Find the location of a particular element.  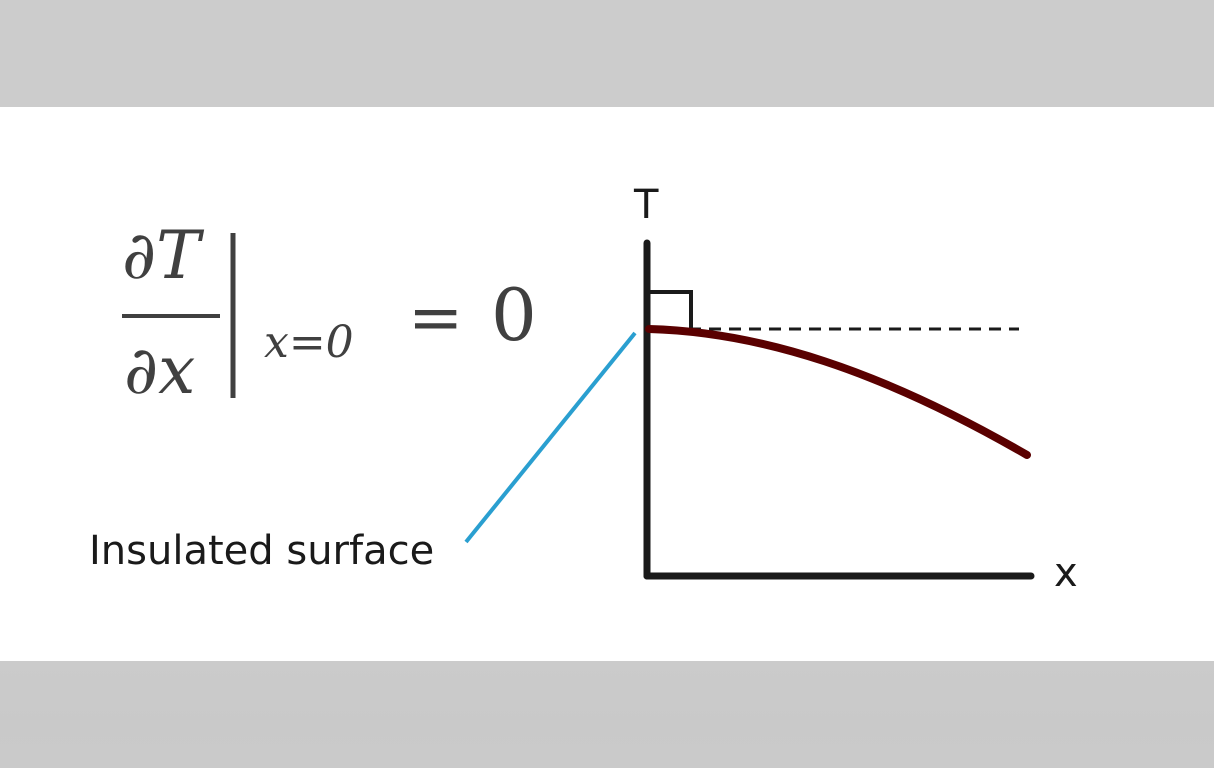

temperature-profile-curve is located at coordinates (838, 392).